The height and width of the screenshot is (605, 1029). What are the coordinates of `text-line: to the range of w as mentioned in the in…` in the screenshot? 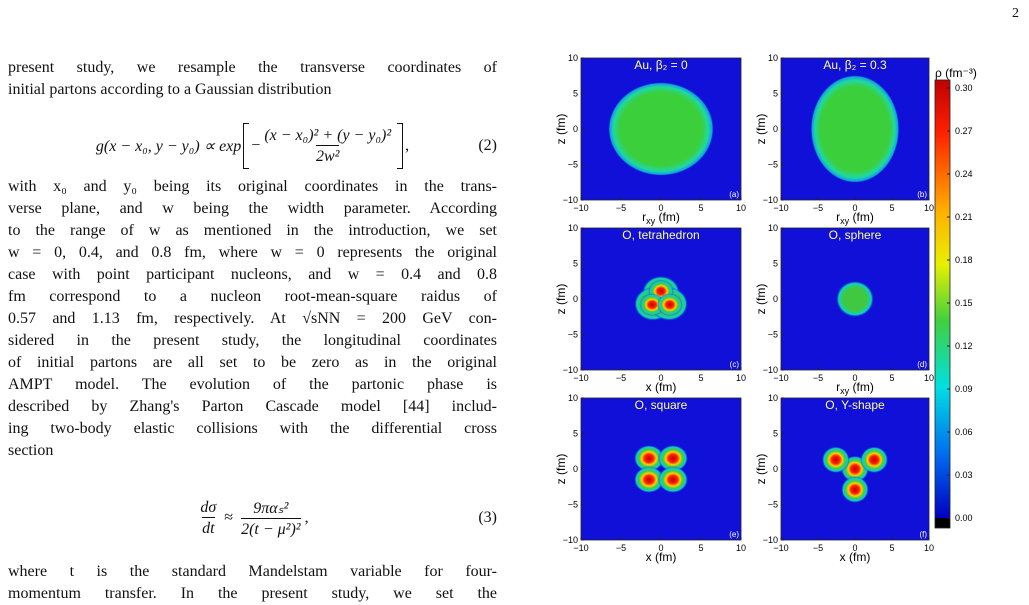 It's located at (252, 230).